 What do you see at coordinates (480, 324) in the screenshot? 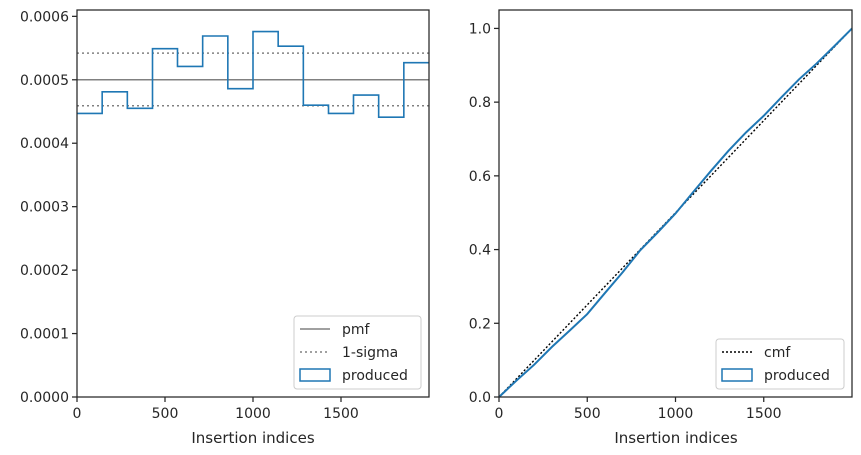
I see `y-tick-label: 0.2` at bounding box center [480, 324].